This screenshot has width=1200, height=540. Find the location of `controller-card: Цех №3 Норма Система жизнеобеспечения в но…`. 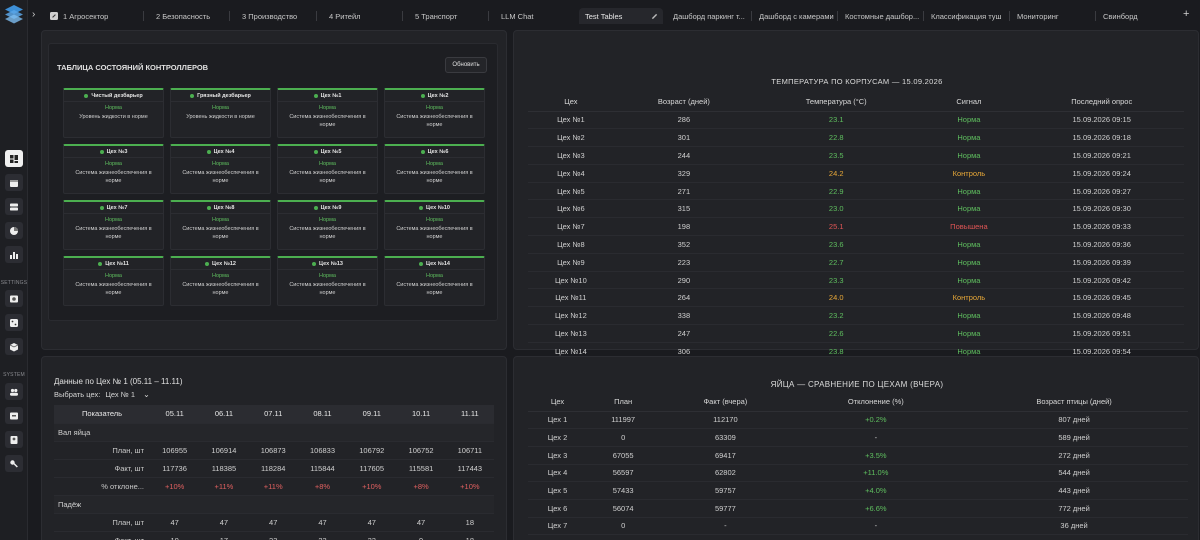

controller-card: Цех №3 Норма Система жизнеобеспечения в но… is located at coordinates (113, 169).